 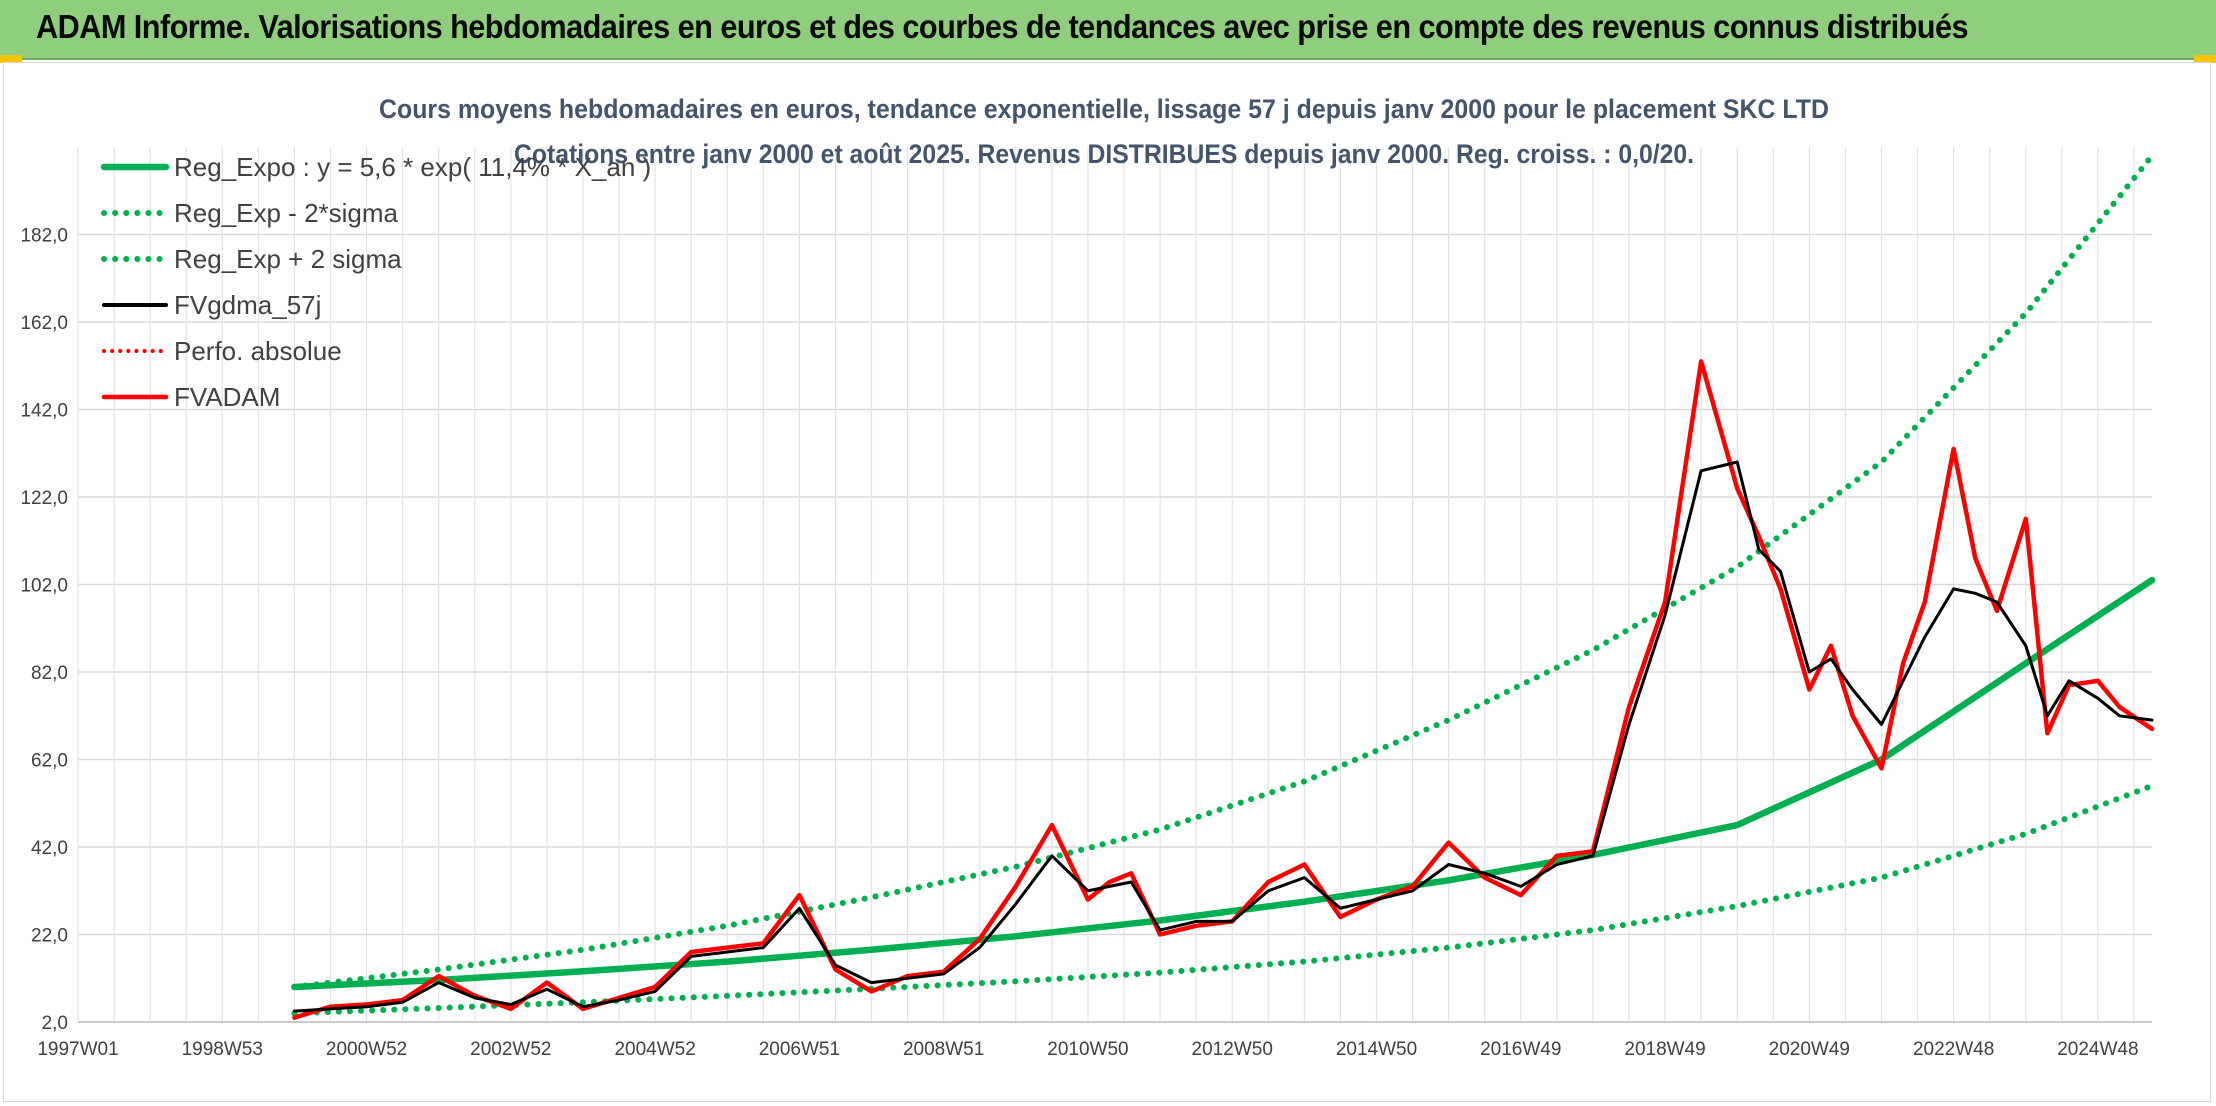 What do you see at coordinates (44, 411) in the screenshot?
I see `y-tick-label: 142,0` at bounding box center [44, 411].